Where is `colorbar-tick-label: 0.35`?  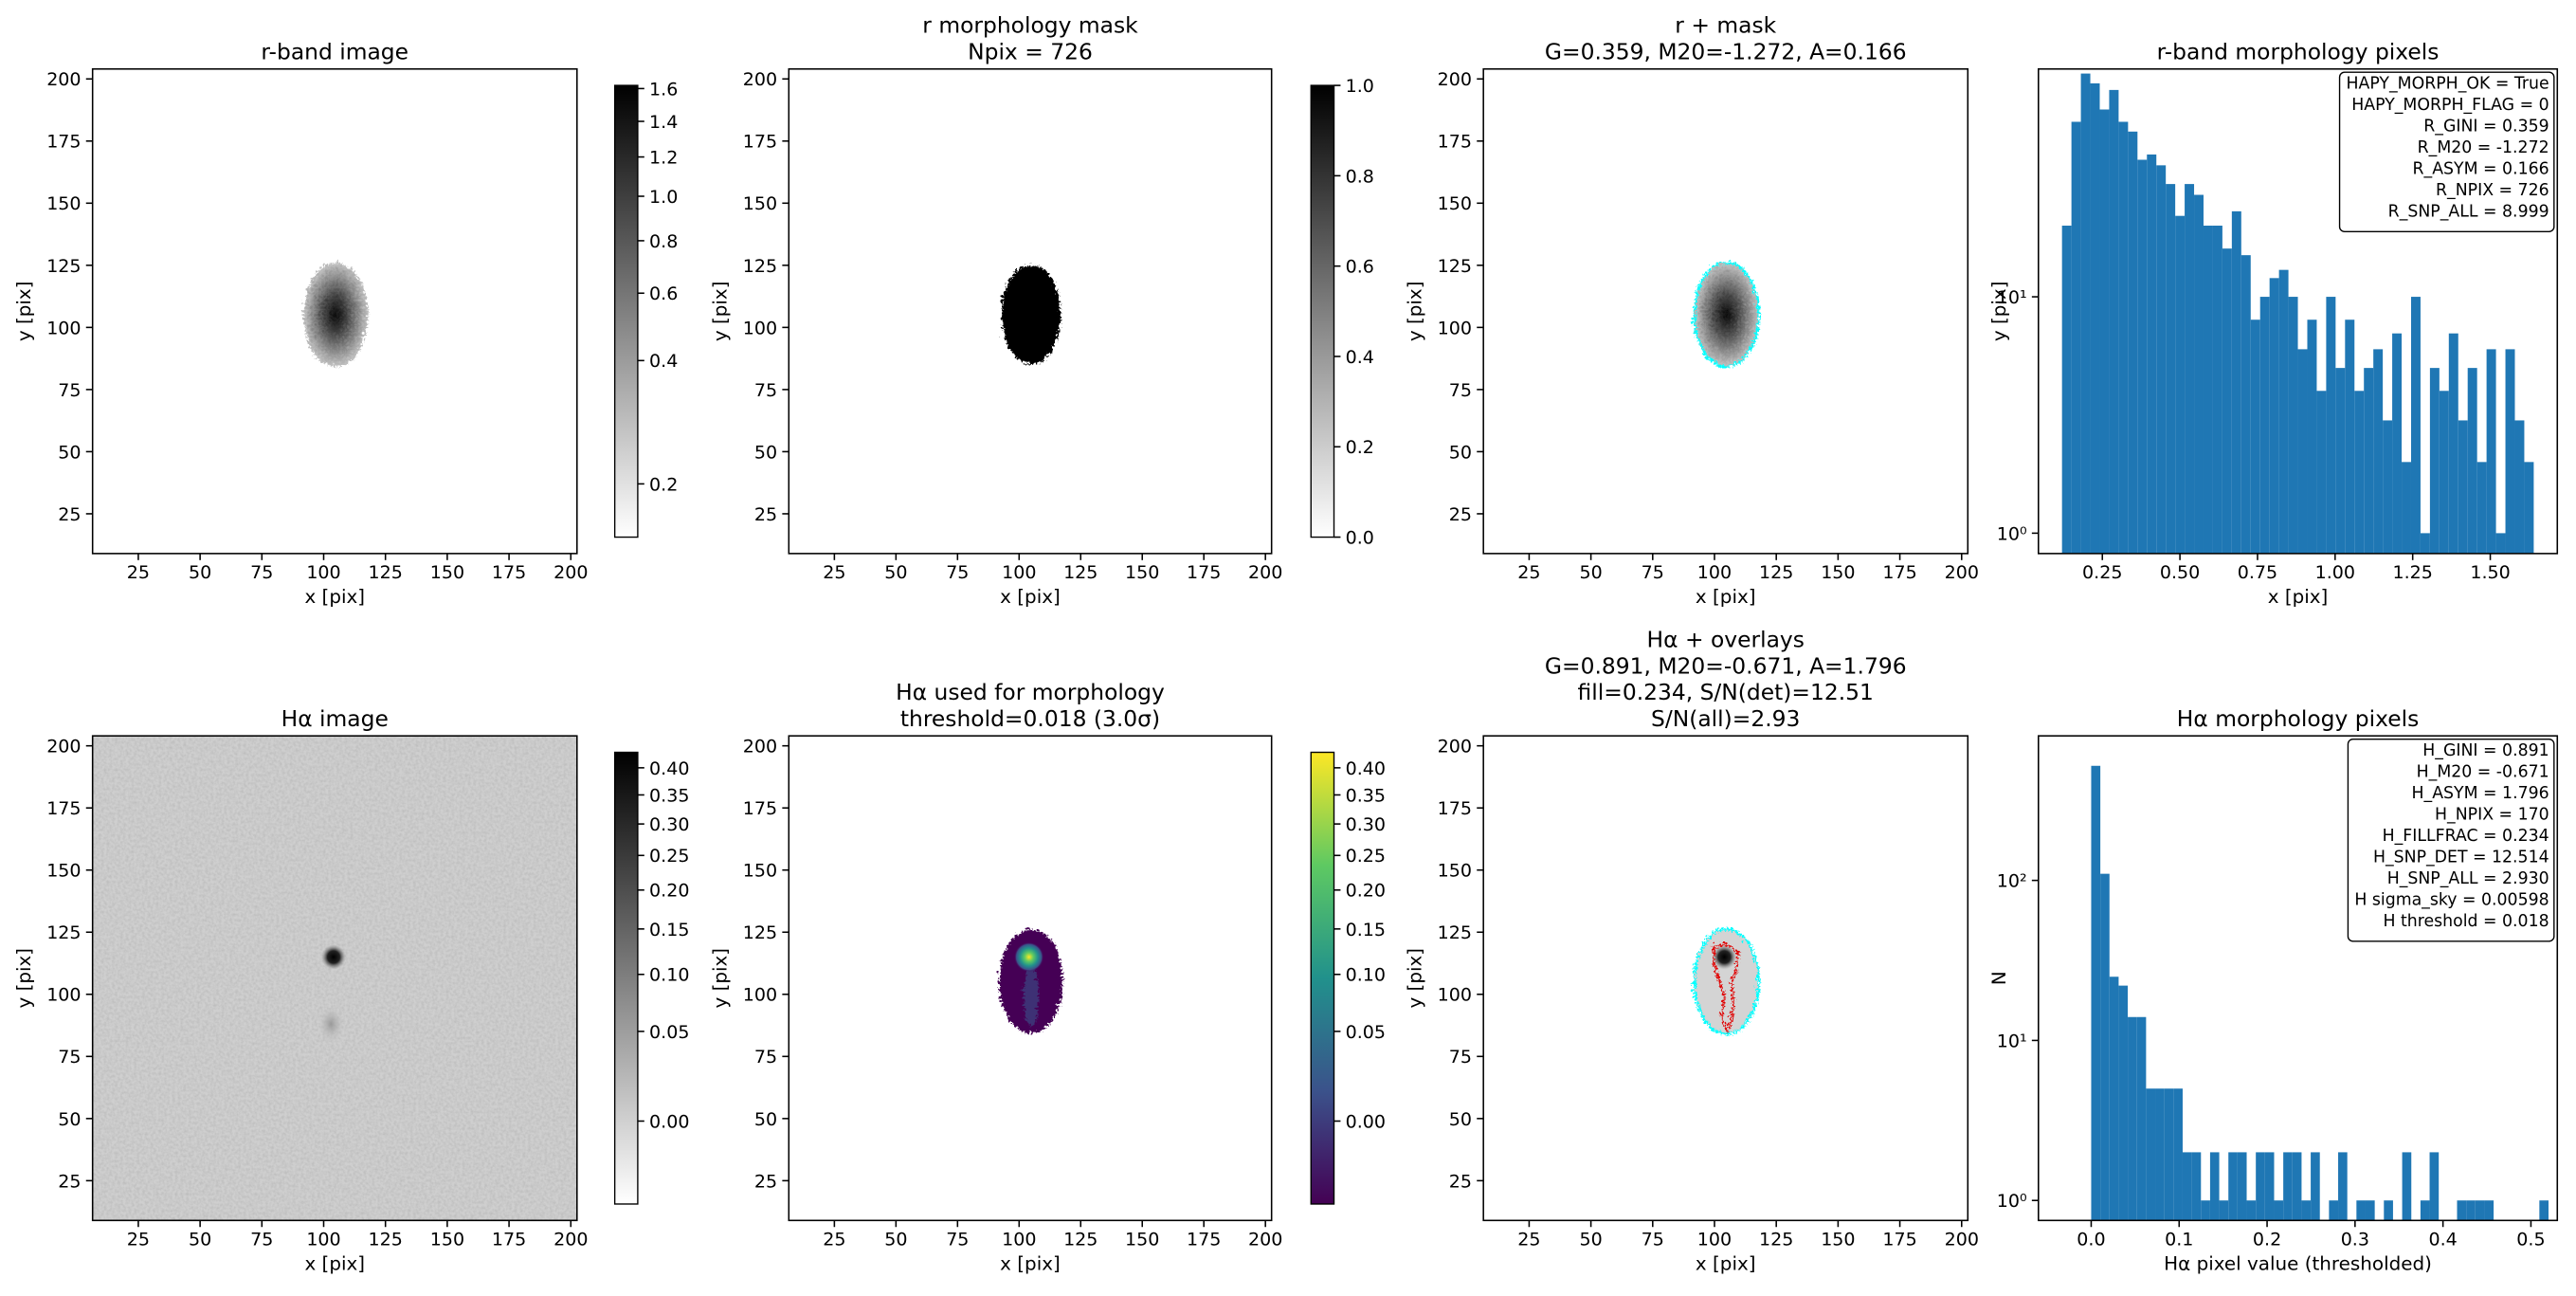
colorbar-tick-label: 0.35 is located at coordinates (1366, 795).